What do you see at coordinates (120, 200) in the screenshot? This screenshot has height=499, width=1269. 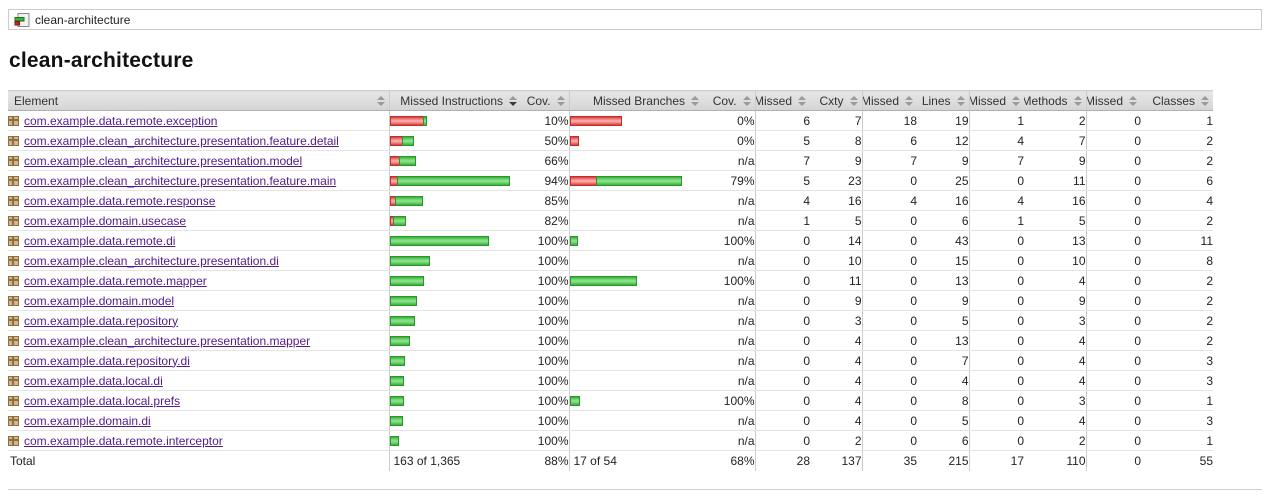 I see `package-link: com.example.data.remote.response` at bounding box center [120, 200].